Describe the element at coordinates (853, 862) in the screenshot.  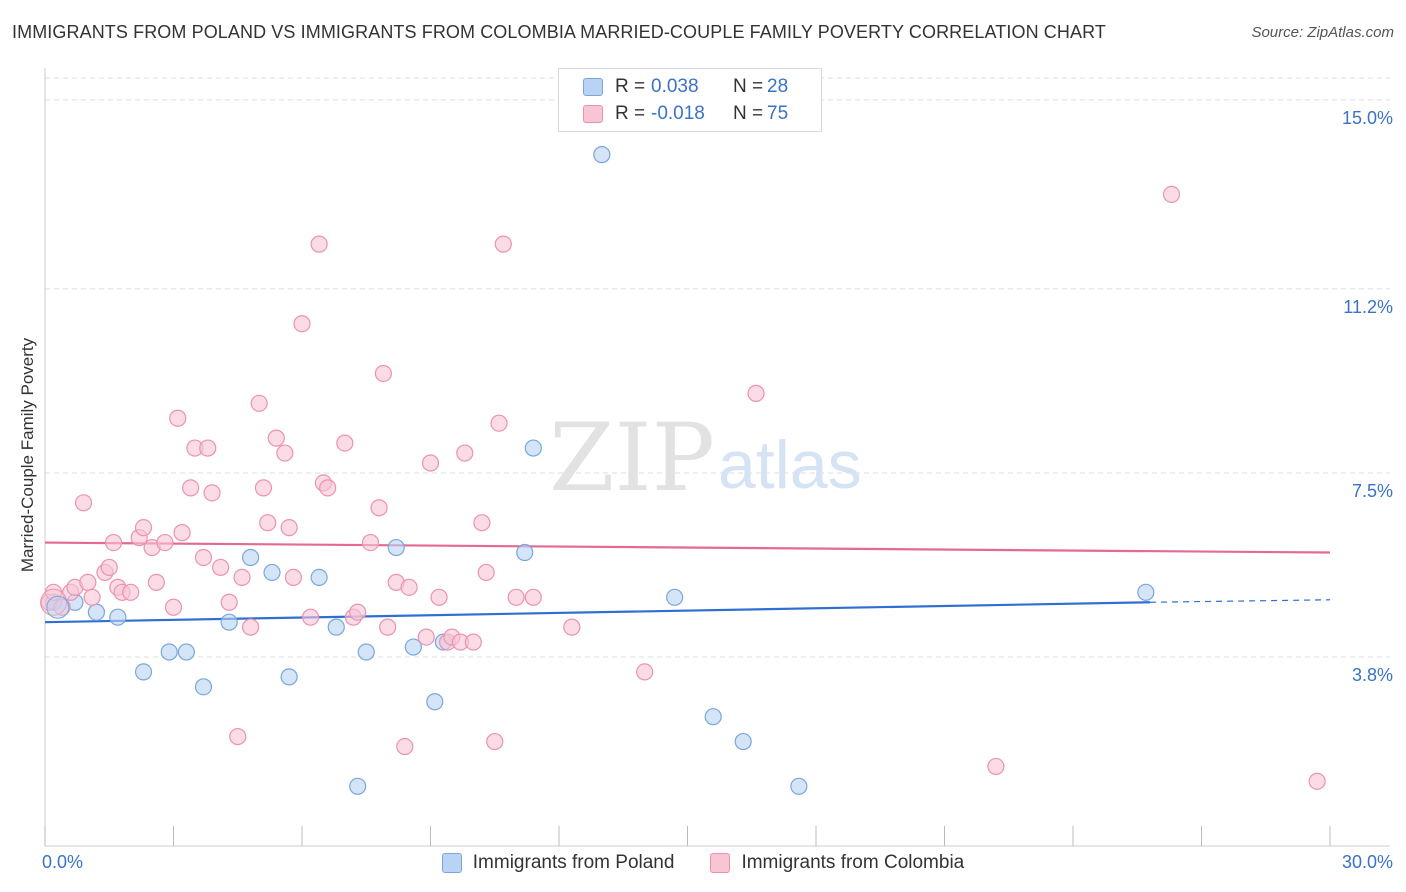
I see `legend-label: Immigrants from Colombia` at that location.